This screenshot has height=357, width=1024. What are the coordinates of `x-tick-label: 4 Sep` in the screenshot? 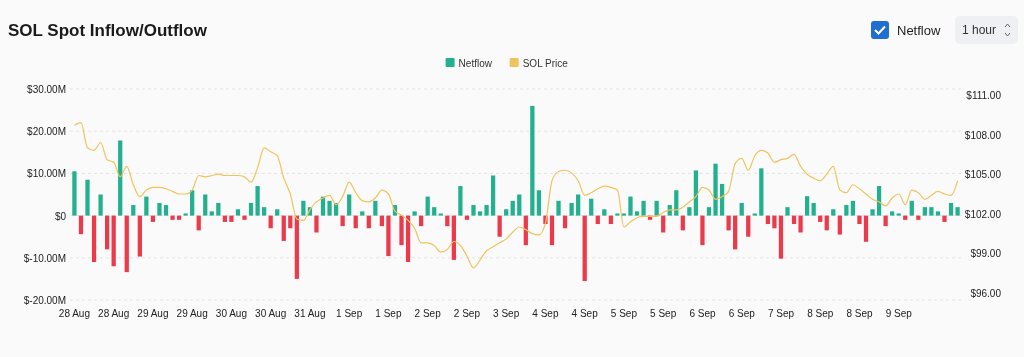 It's located at (545, 313).